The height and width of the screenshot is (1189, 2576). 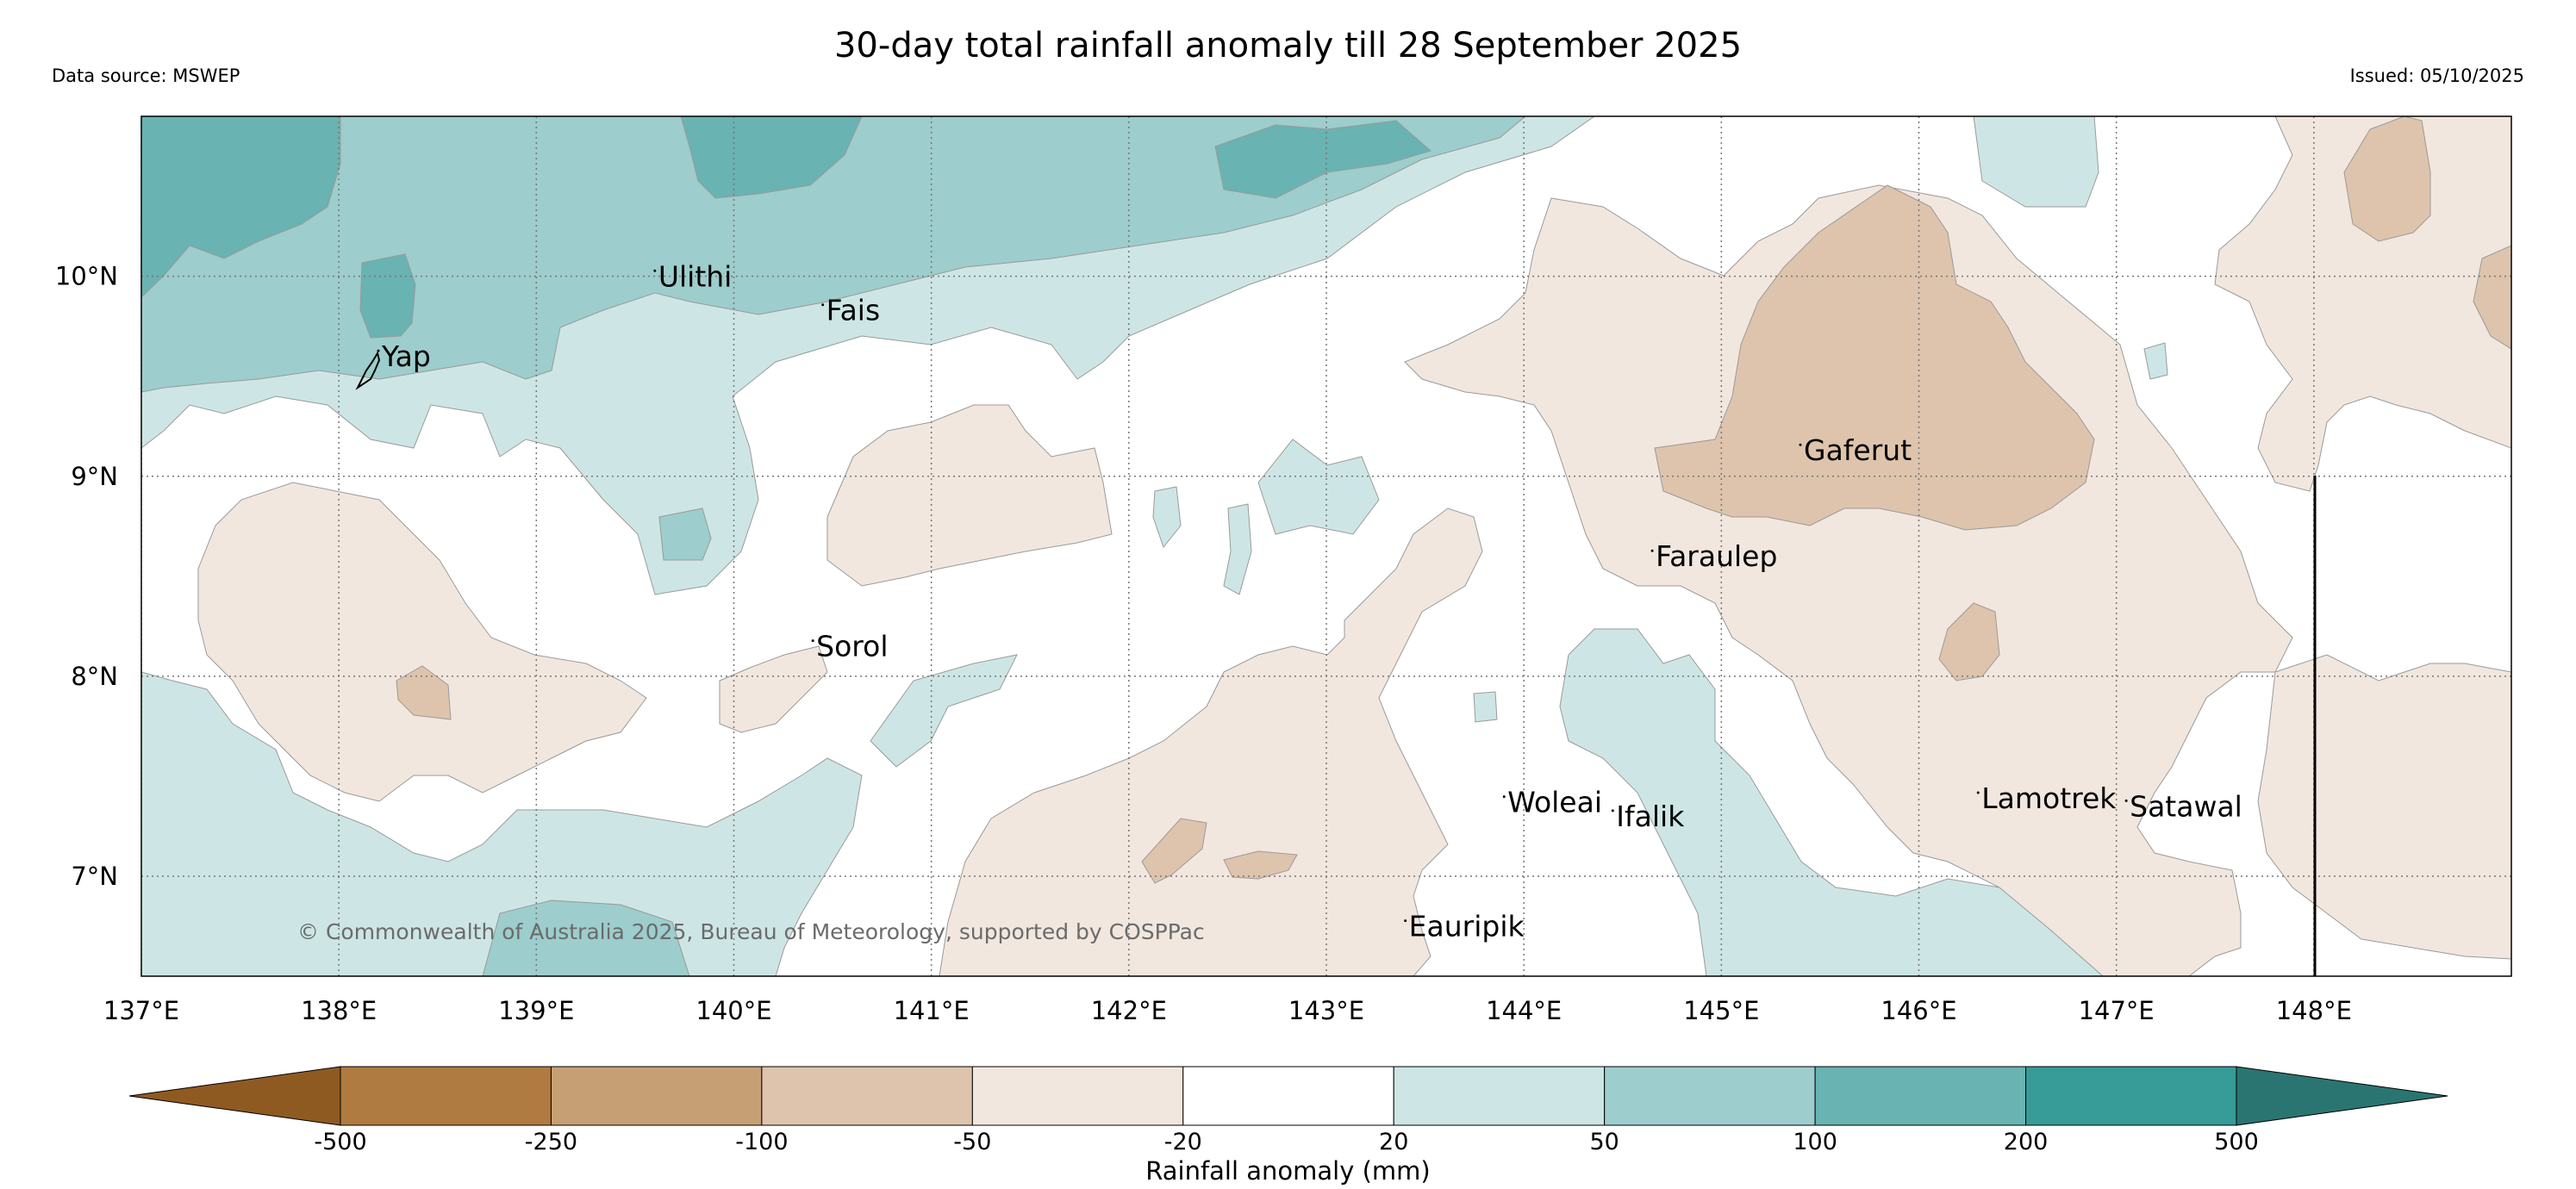 What do you see at coordinates (1874, 357) in the screenshot?
I see `anomaly-dry-50-100-gaferut` at bounding box center [1874, 357].